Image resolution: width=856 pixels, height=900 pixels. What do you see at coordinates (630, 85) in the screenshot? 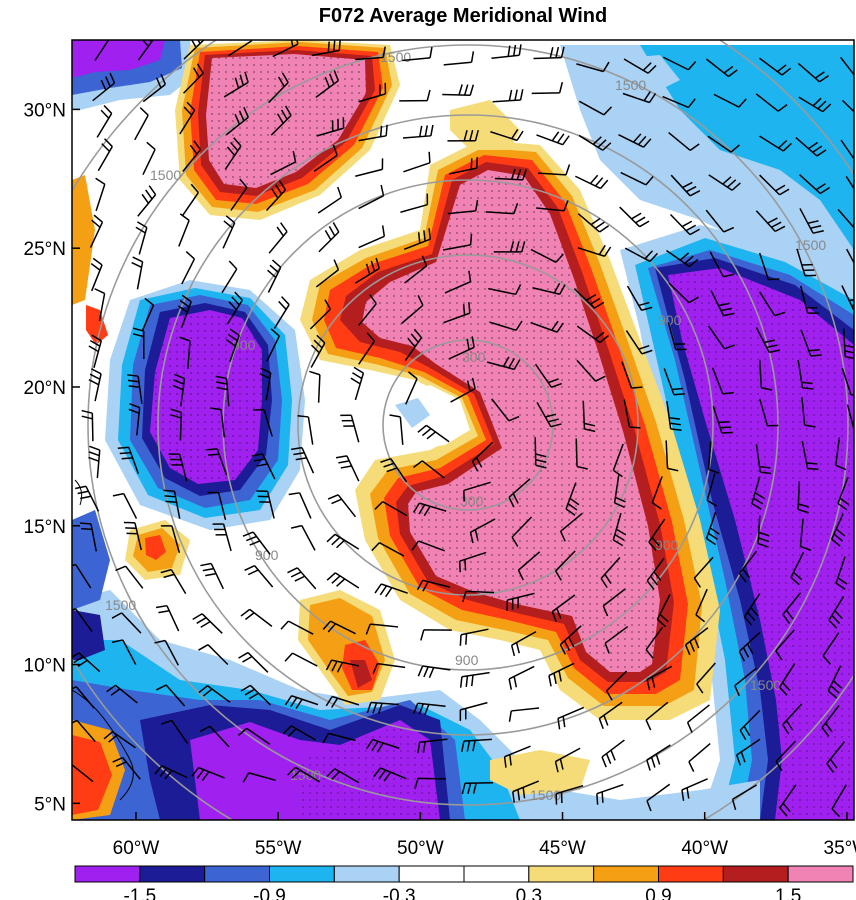
I see `ring-label-1500-northeast: 1500` at bounding box center [630, 85].